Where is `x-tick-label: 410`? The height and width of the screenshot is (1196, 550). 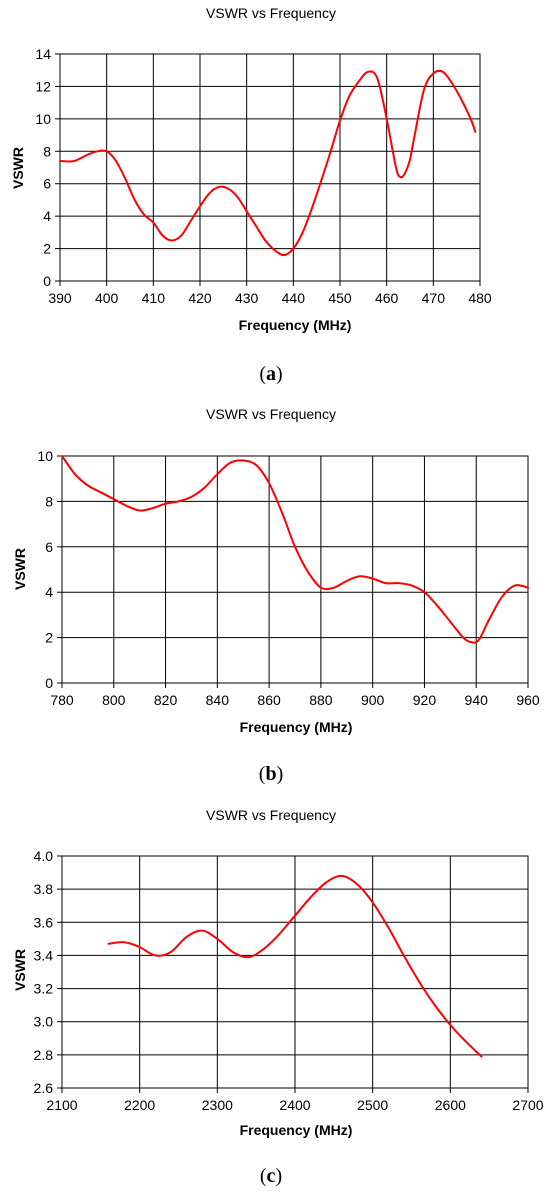 x-tick-label: 410 is located at coordinates (154, 298).